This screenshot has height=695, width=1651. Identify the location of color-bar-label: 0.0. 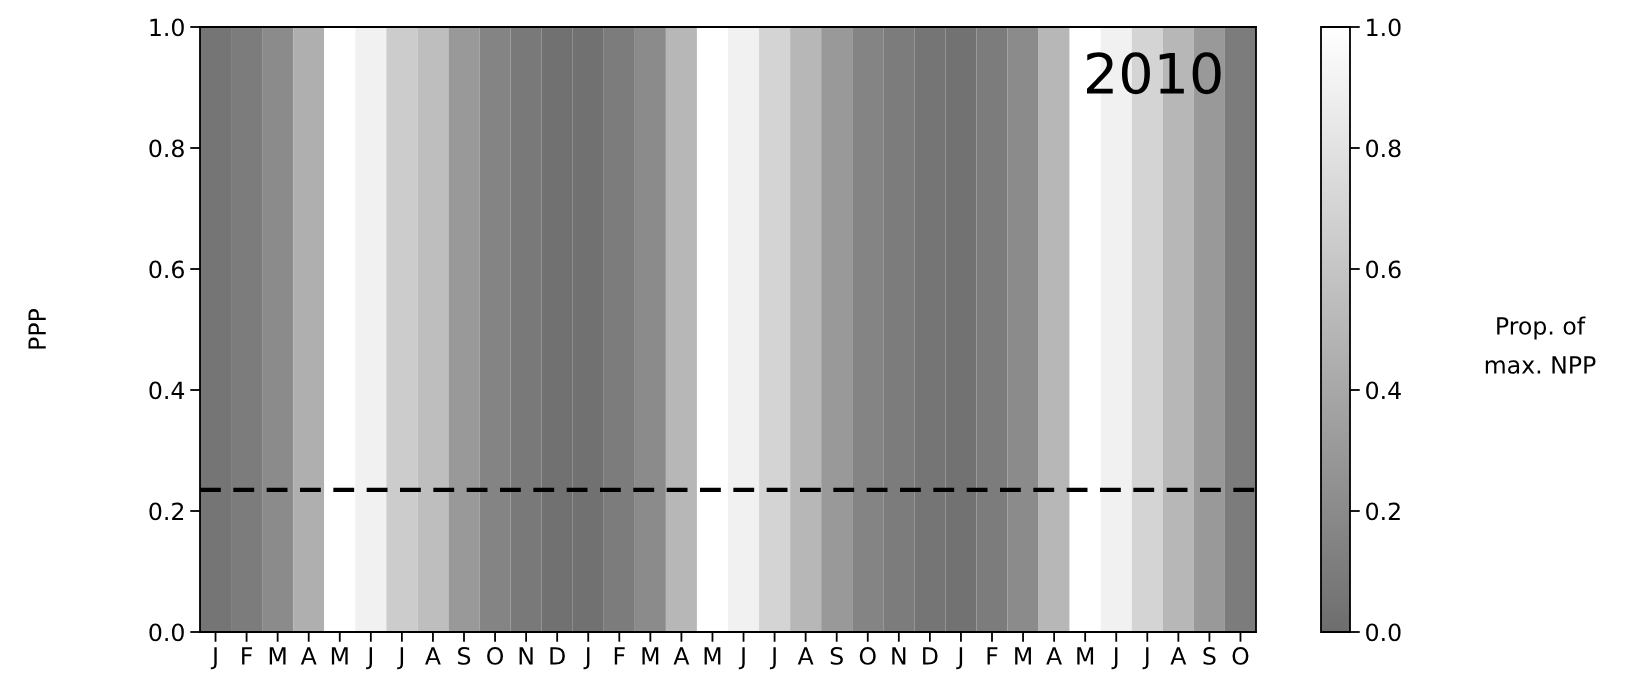
(1383, 632).